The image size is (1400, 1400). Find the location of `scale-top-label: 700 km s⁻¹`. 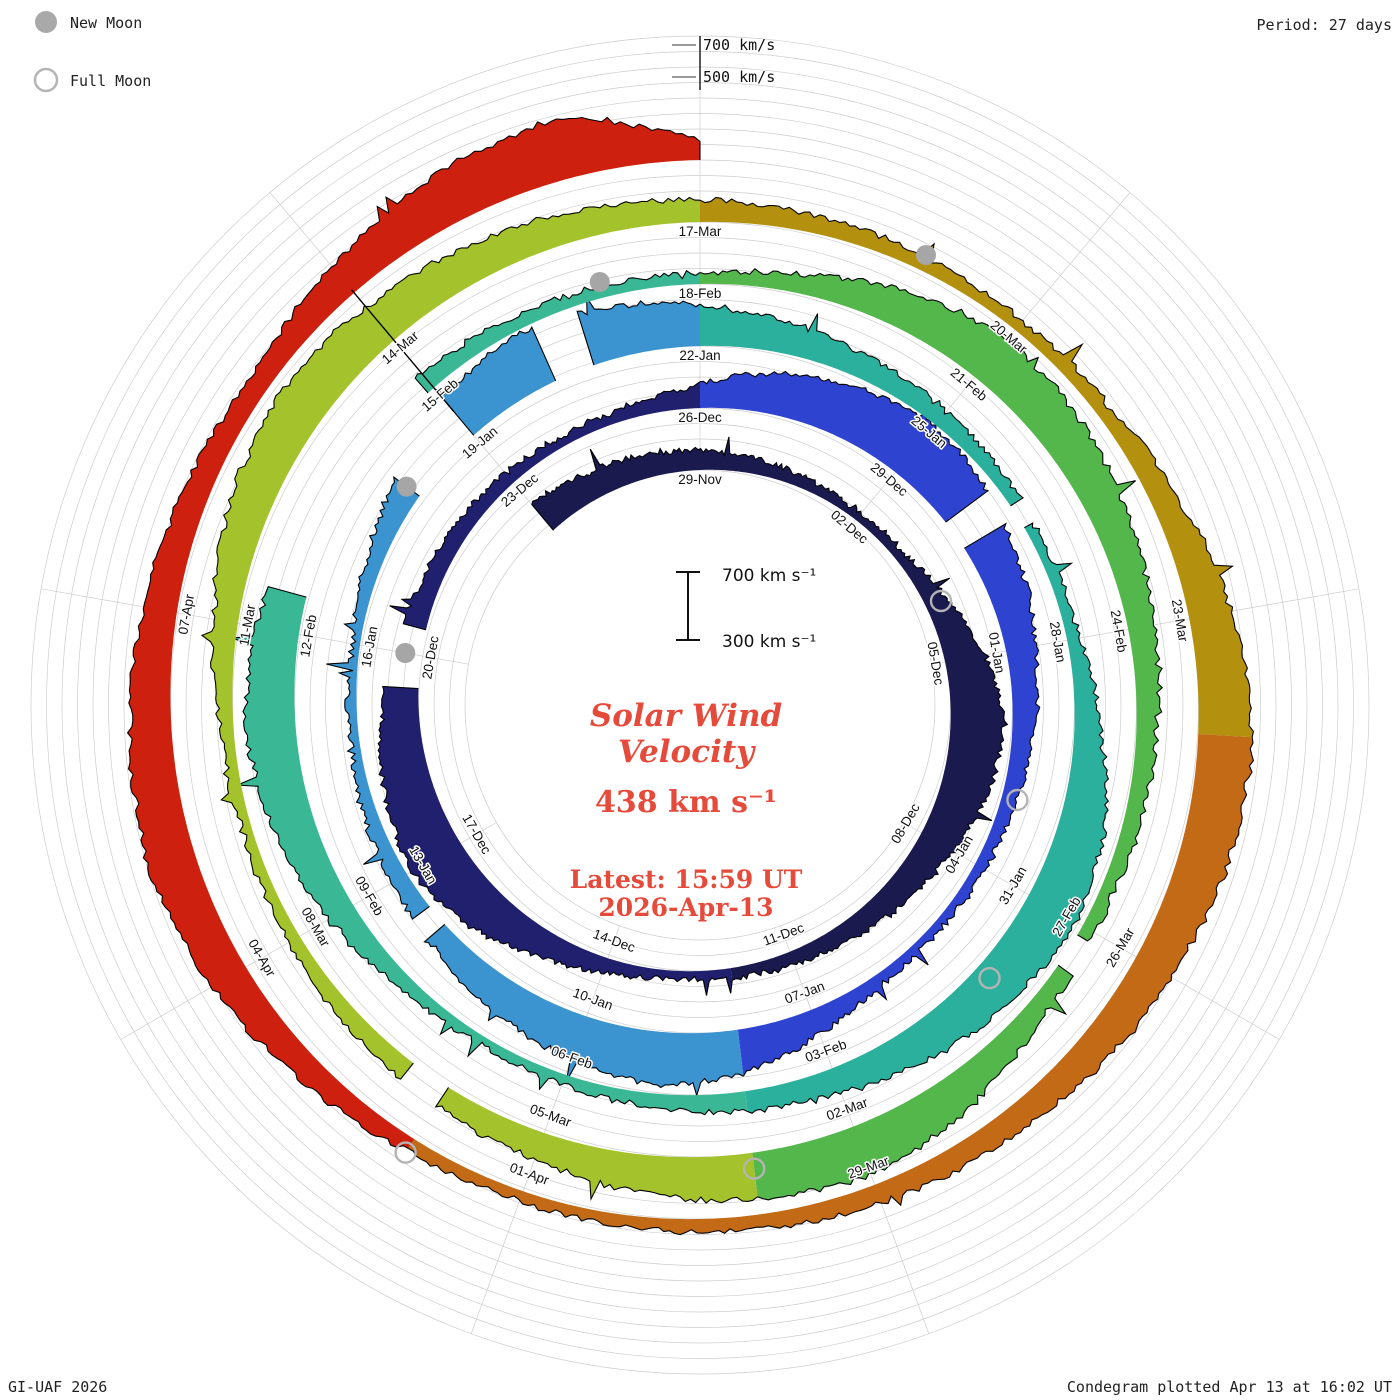

scale-top-label: 700 km s⁻¹ is located at coordinates (769, 576).